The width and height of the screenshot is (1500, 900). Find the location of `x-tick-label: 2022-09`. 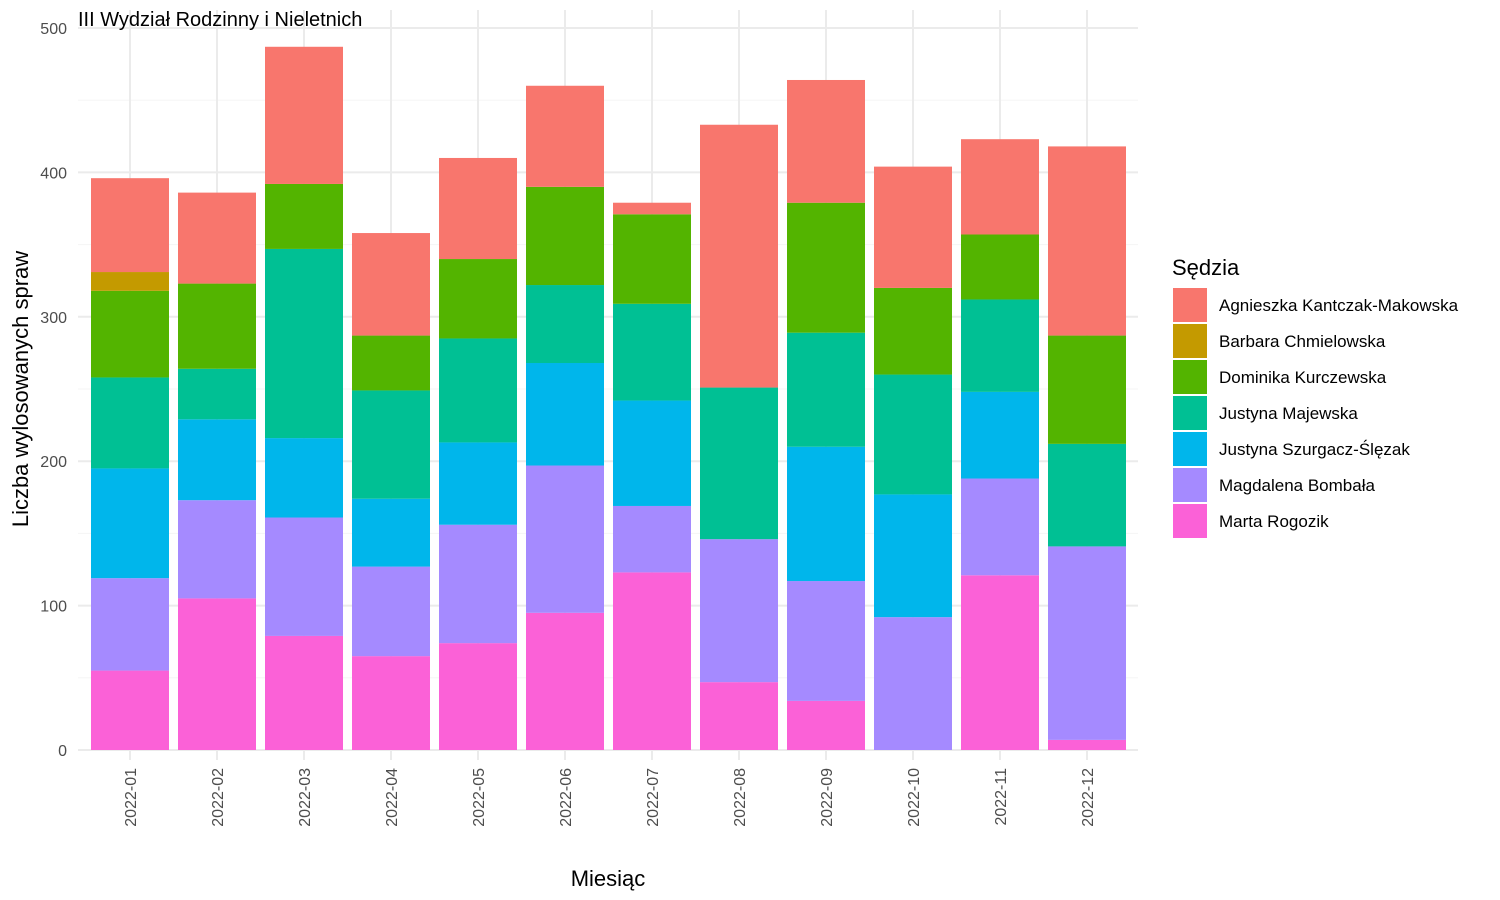

x-tick-label: 2022-09 is located at coordinates (827, 797).